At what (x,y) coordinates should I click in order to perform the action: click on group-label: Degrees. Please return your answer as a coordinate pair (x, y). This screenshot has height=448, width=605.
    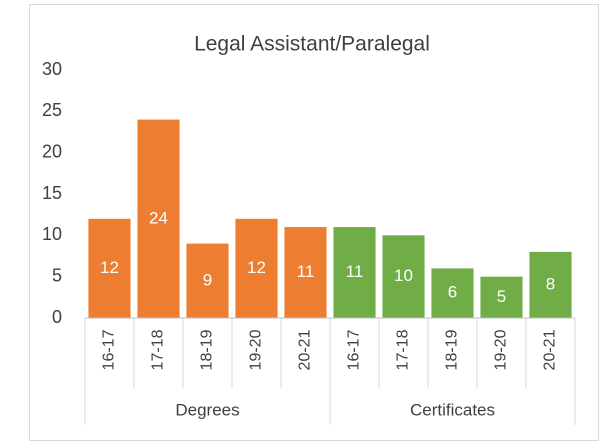
    Looking at the image, I should click on (207, 409).